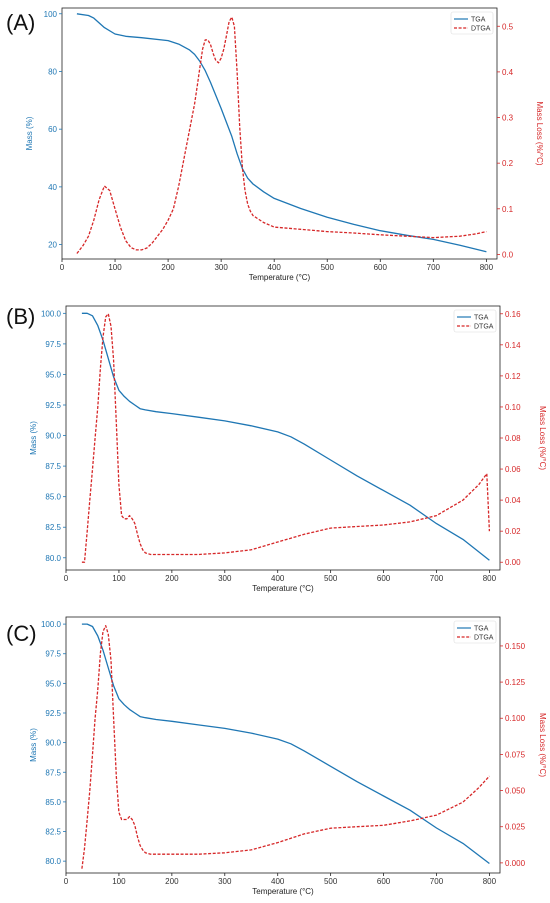  I want to click on y-tick-label: 20, so click(52, 245).